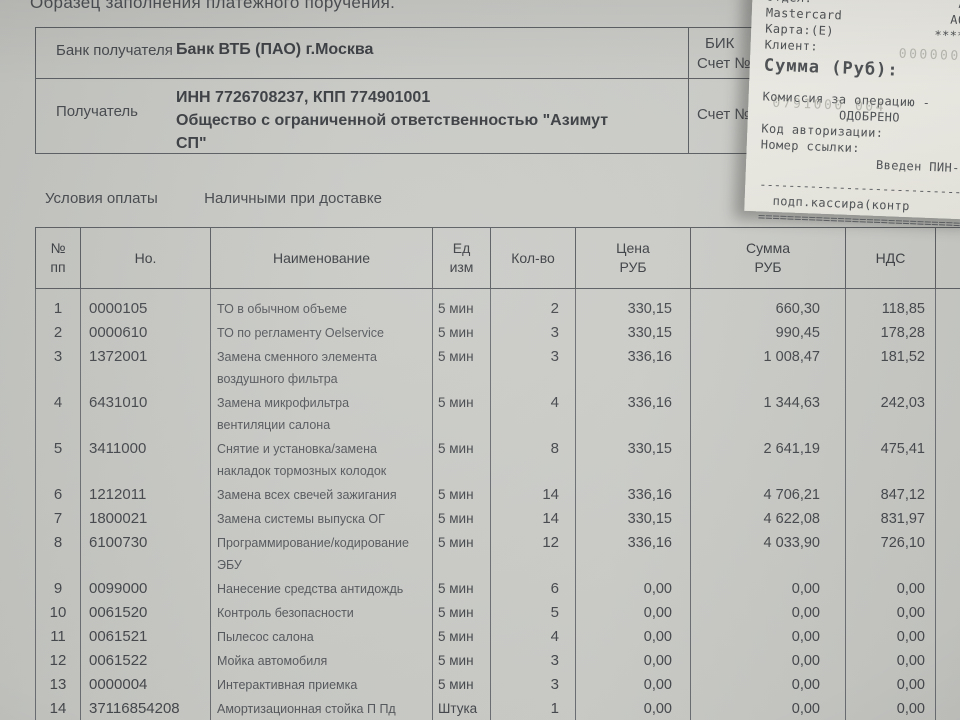 This screenshot has width=960, height=720. I want to click on qty: 14, so click(533, 495).